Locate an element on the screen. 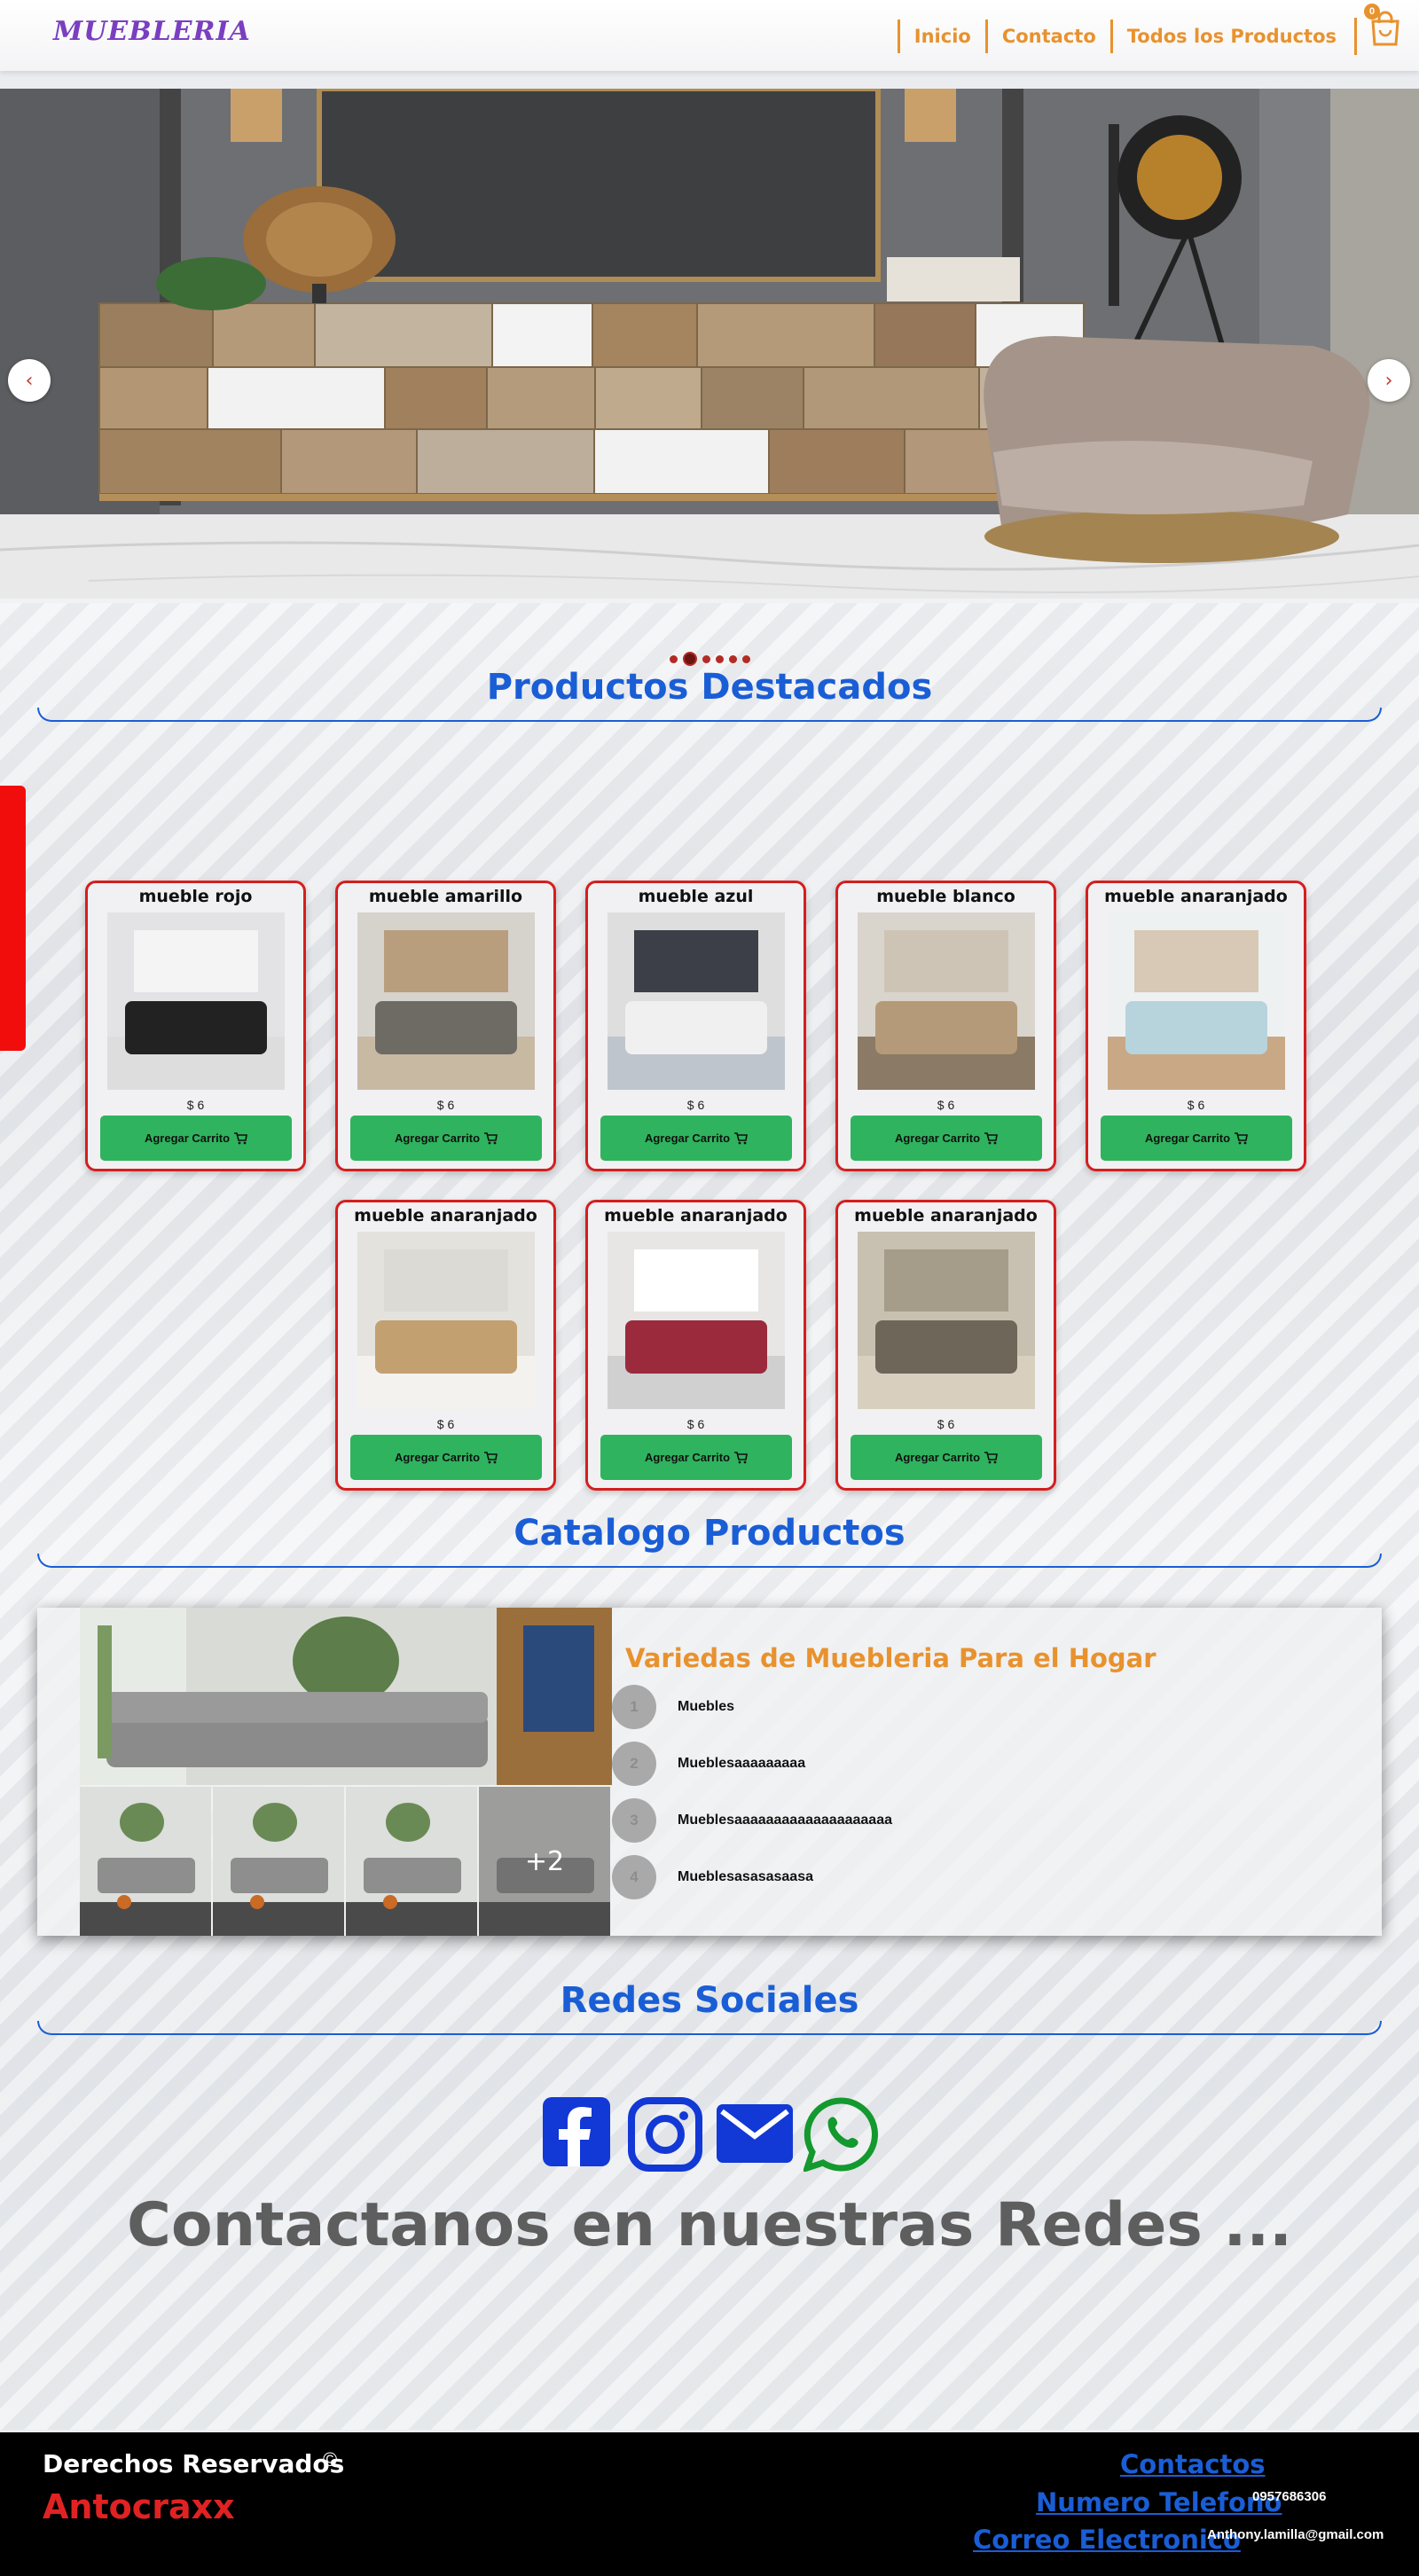 The image size is (1419, 2576). nav-link-contacto: Contacto is located at coordinates (1047, 36).